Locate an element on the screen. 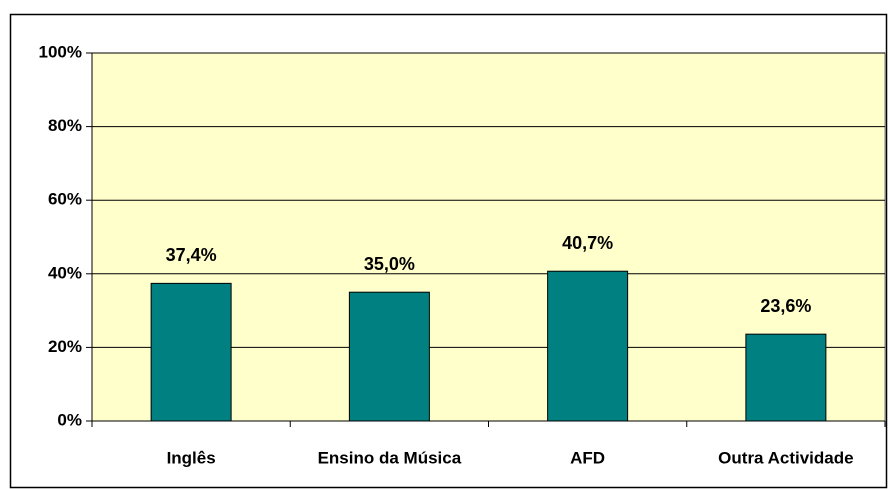 This screenshot has width=888, height=489. data-label: 37,4% is located at coordinates (191, 255).